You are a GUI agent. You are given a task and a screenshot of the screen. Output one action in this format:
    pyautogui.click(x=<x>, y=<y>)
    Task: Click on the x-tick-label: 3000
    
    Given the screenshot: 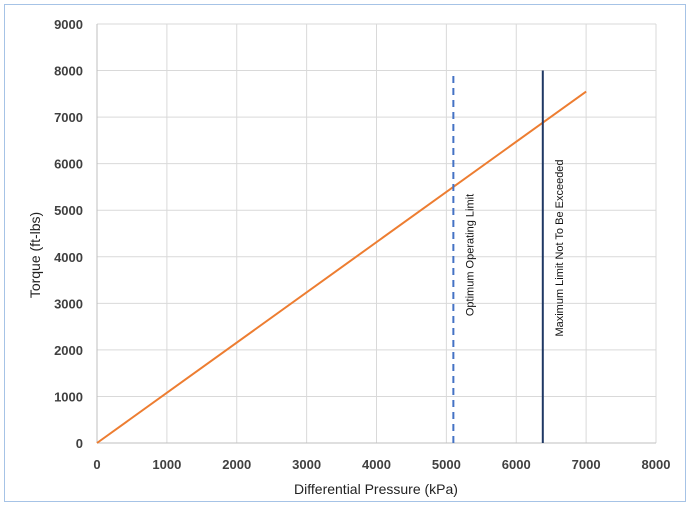 What is the action you would take?
    pyautogui.click(x=306, y=464)
    